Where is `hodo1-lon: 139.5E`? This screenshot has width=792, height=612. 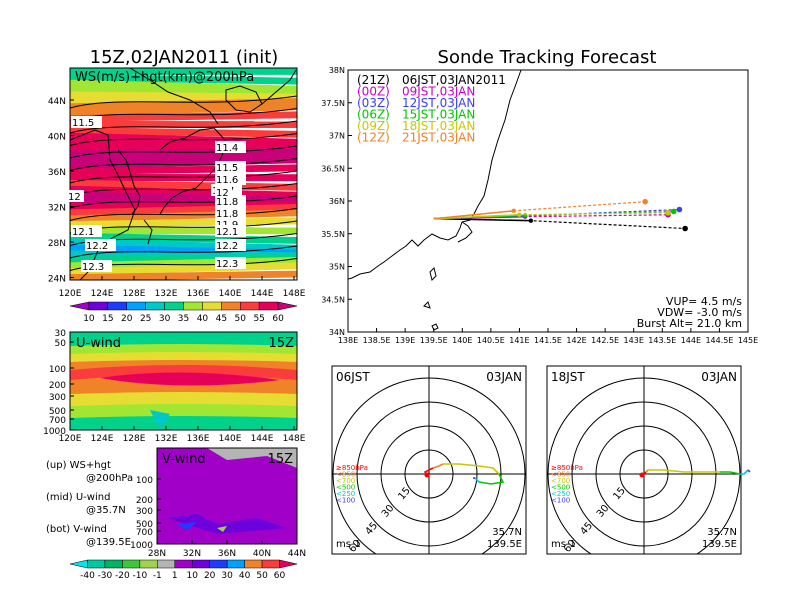 hodo1-lon: 139.5E is located at coordinates (504, 544).